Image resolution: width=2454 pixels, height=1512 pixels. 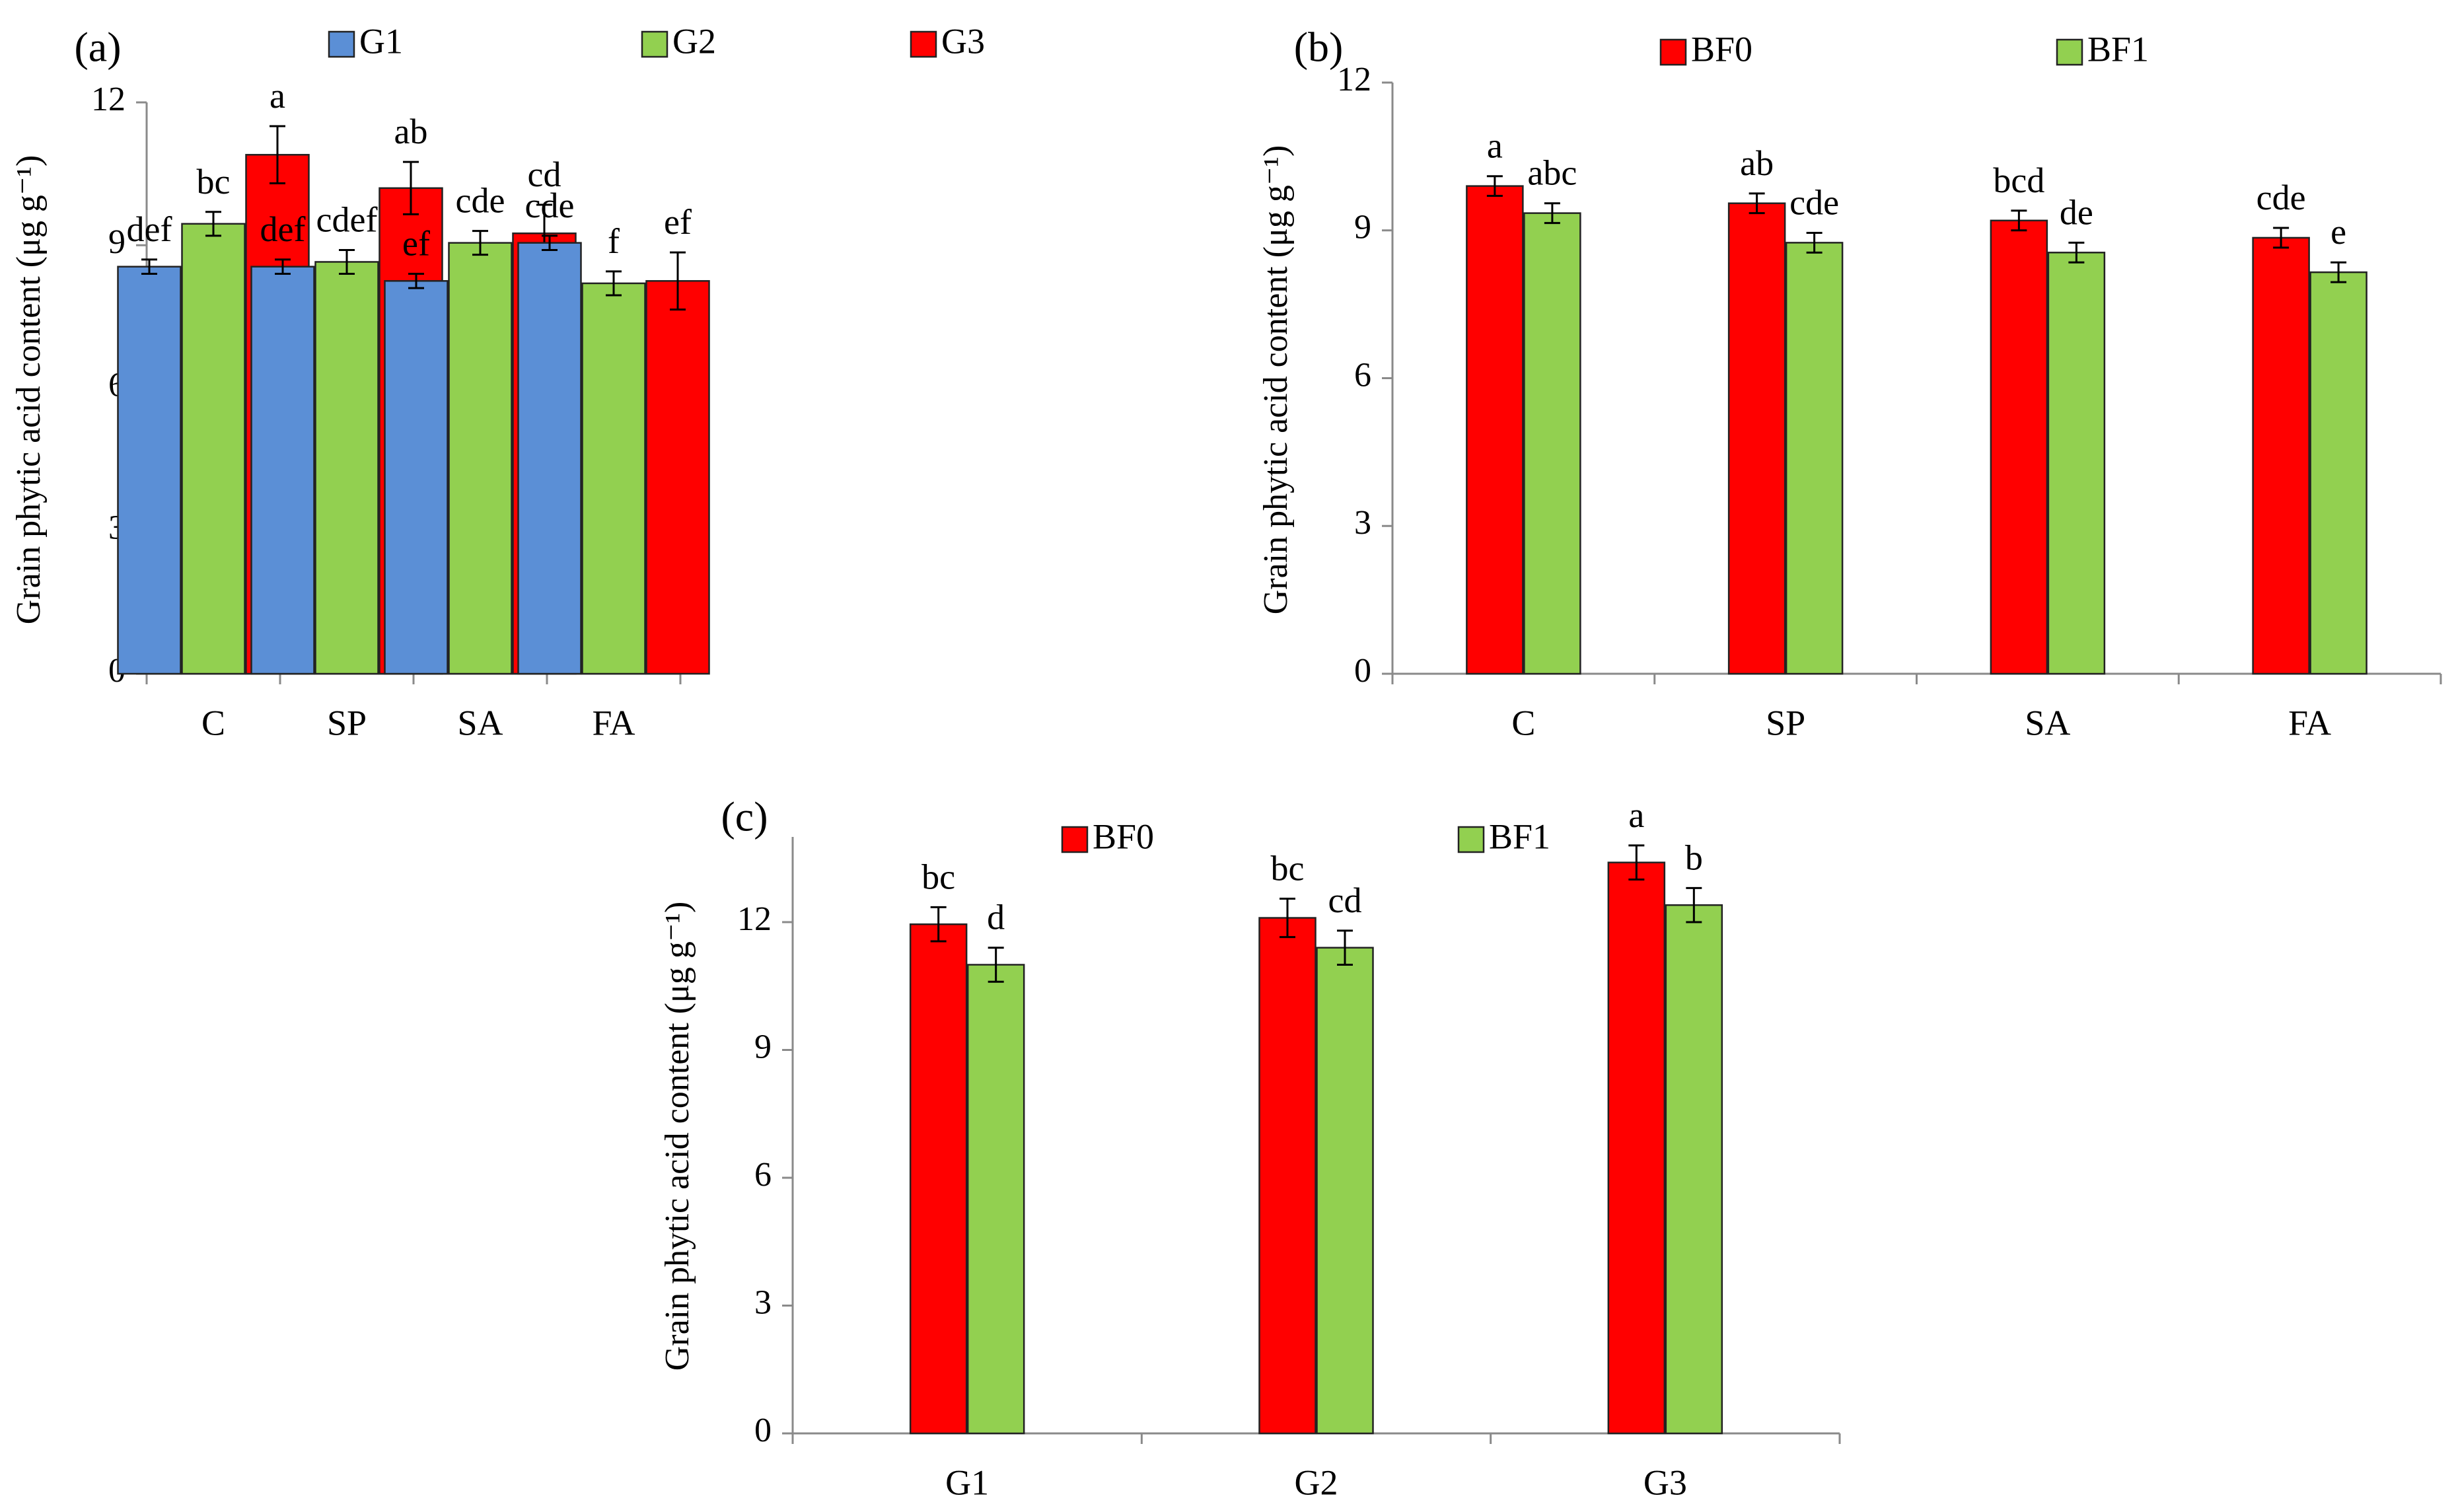 What do you see at coordinates (1287, 1176) in the screenshot?
I see `bar-BF0-G2` at bounding box center [1287, 1176].